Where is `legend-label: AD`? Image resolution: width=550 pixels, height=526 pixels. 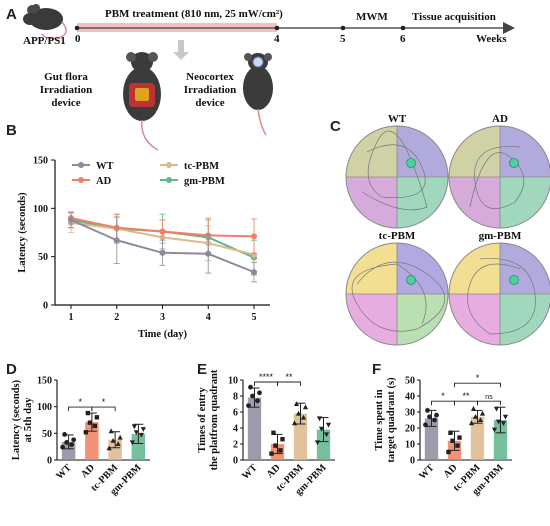
legend-label: AD is located at coordinates (104, 181).